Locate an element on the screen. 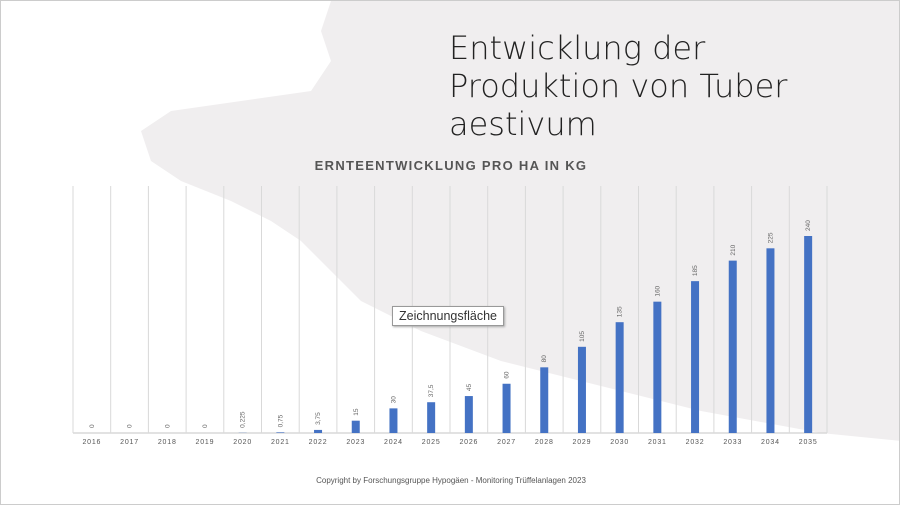  bar-2028 is located at coordinates (544, 400).